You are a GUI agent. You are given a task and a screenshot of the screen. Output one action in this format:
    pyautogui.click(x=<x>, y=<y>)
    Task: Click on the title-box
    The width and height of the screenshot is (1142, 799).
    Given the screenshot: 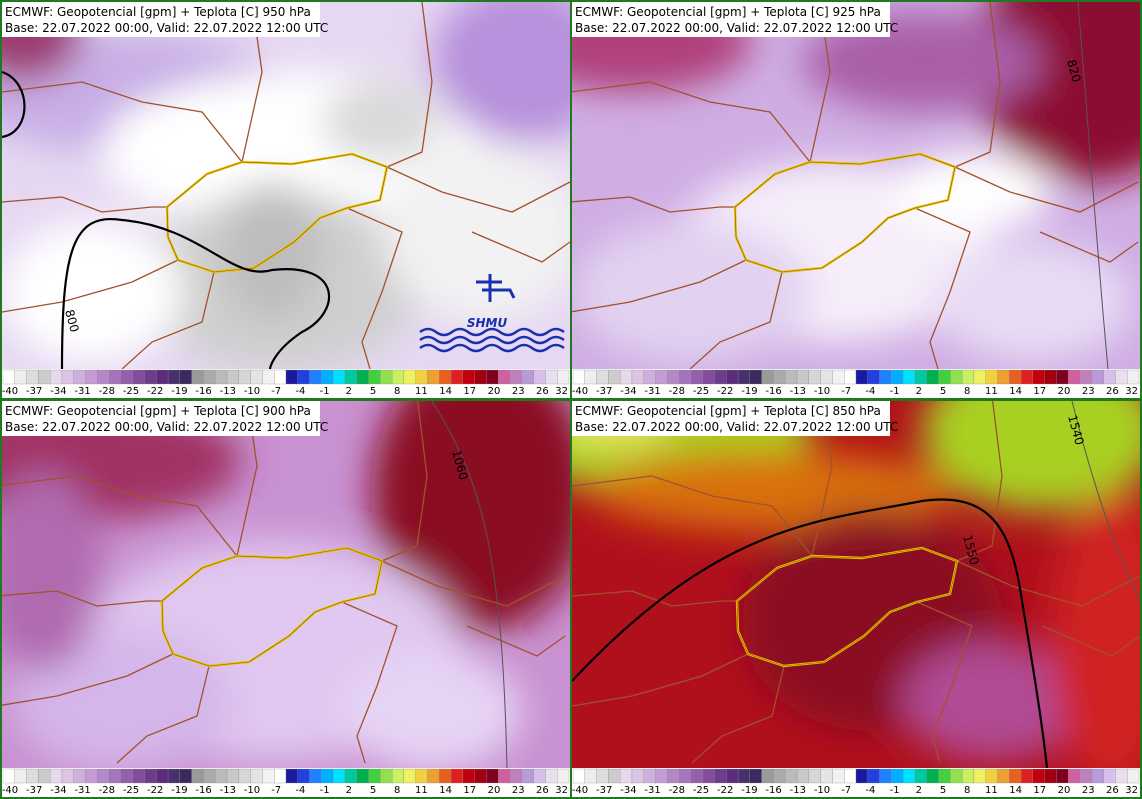 What is the action you would take?
    pyautogui.click(x=161, y=418)
    